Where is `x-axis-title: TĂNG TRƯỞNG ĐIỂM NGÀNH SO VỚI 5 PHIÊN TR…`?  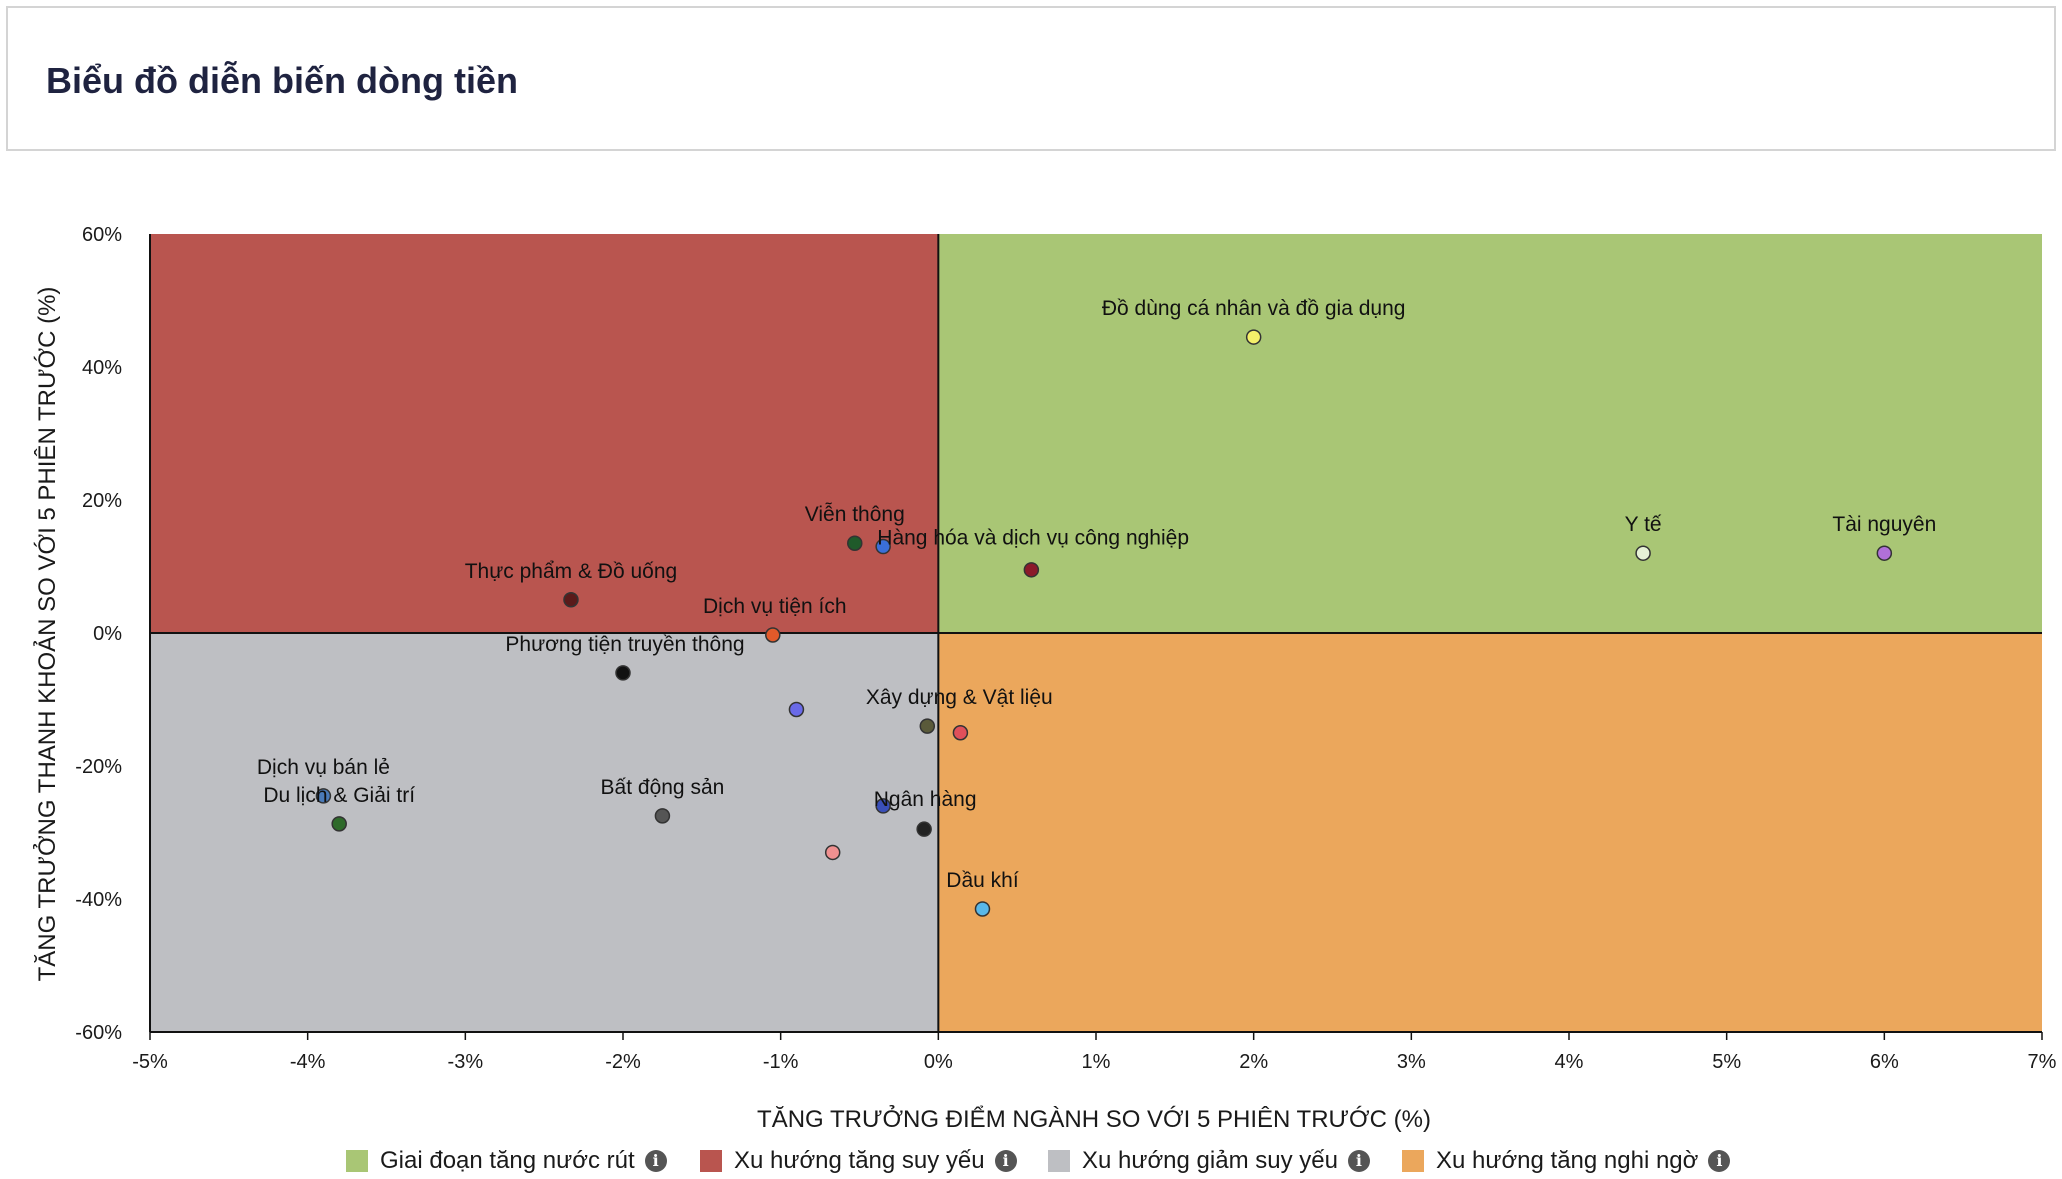 x-axis-title: TĂNG TRƯỞNG ĐIỂM NGÀNH SO VỚI 5 PHIÊN TR… is located at coordinates (1094, 1118).